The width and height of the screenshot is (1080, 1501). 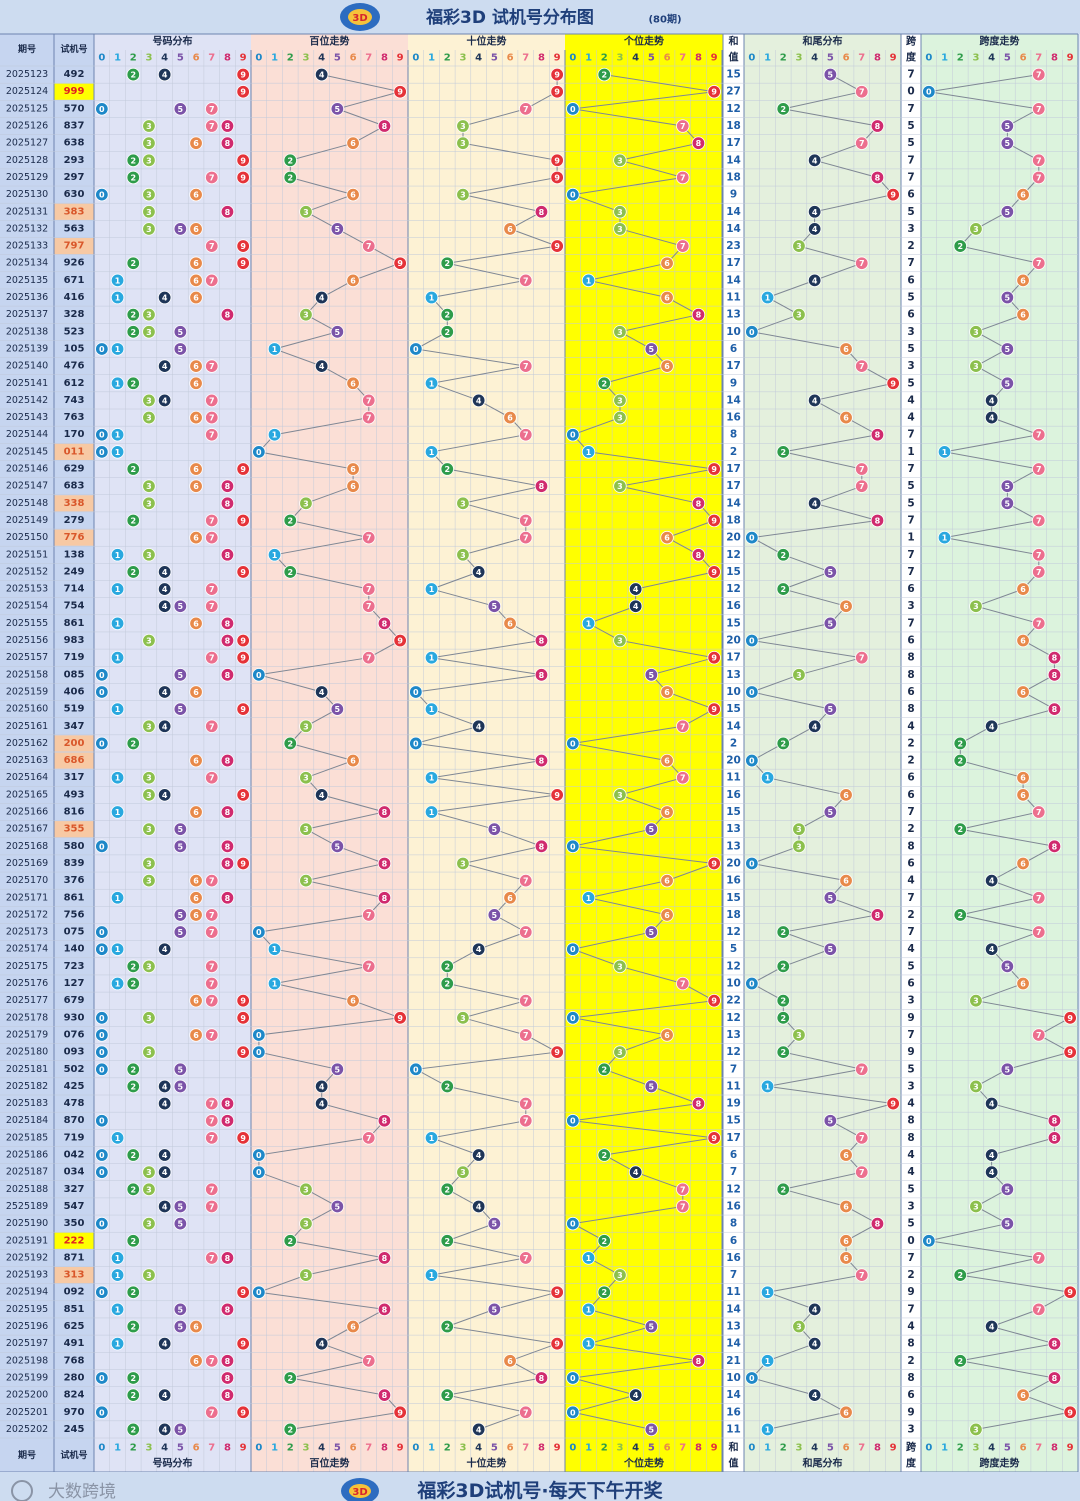 What do you see at coordinates (74, 589) in the screenshot?
I see `number-cell: 714` at bounding box center [74, 589].